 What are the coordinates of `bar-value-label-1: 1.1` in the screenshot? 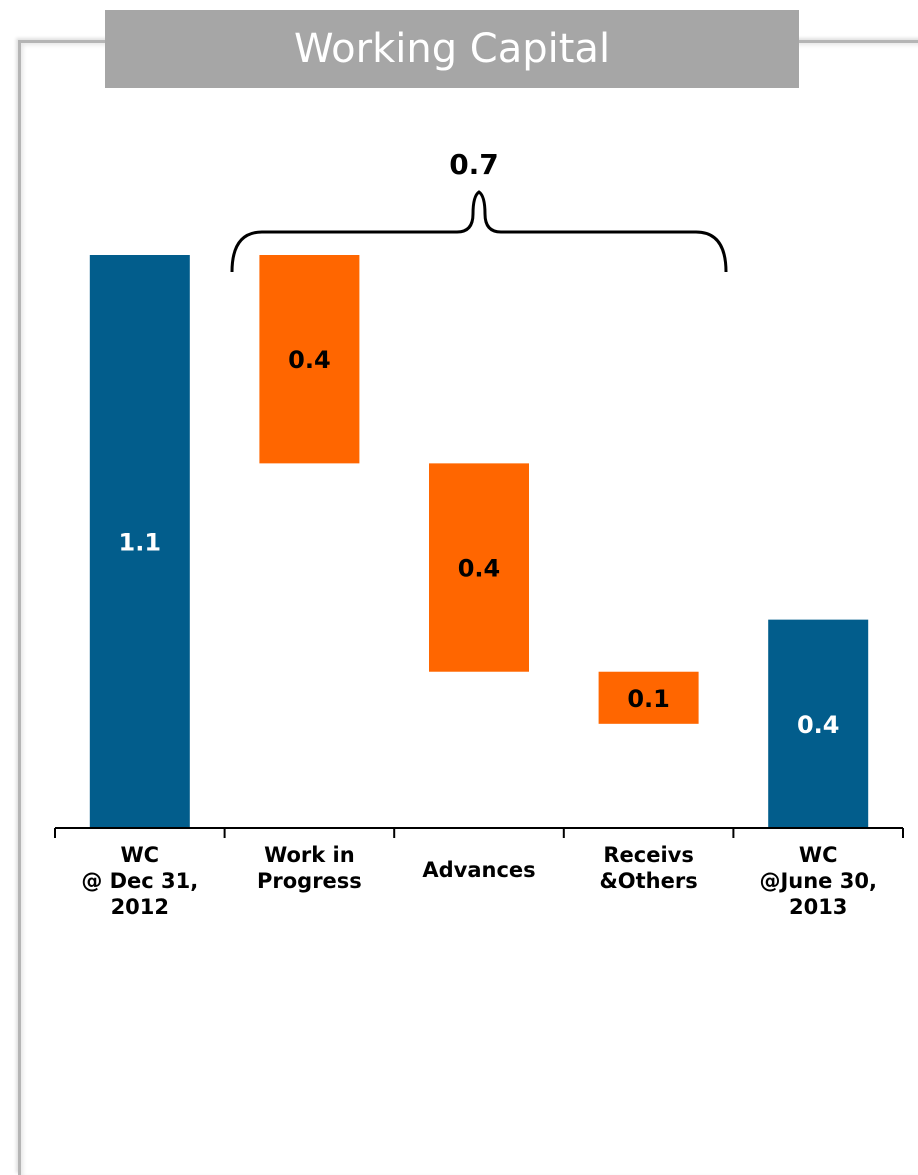 It's located at (140, 543).